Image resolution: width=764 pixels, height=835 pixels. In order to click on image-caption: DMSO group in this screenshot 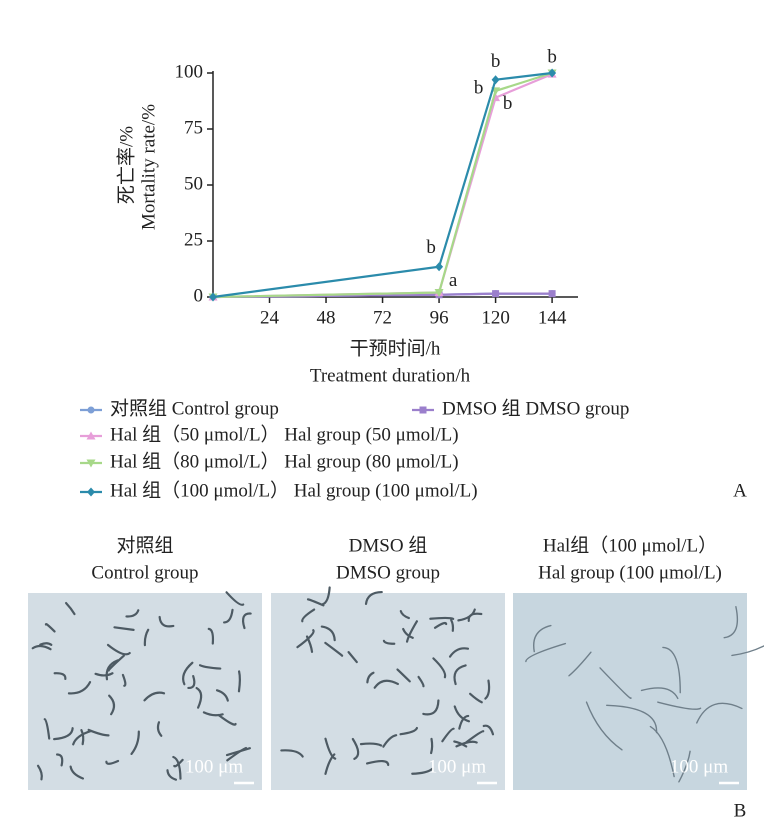, I will do `click(388, 572)`.